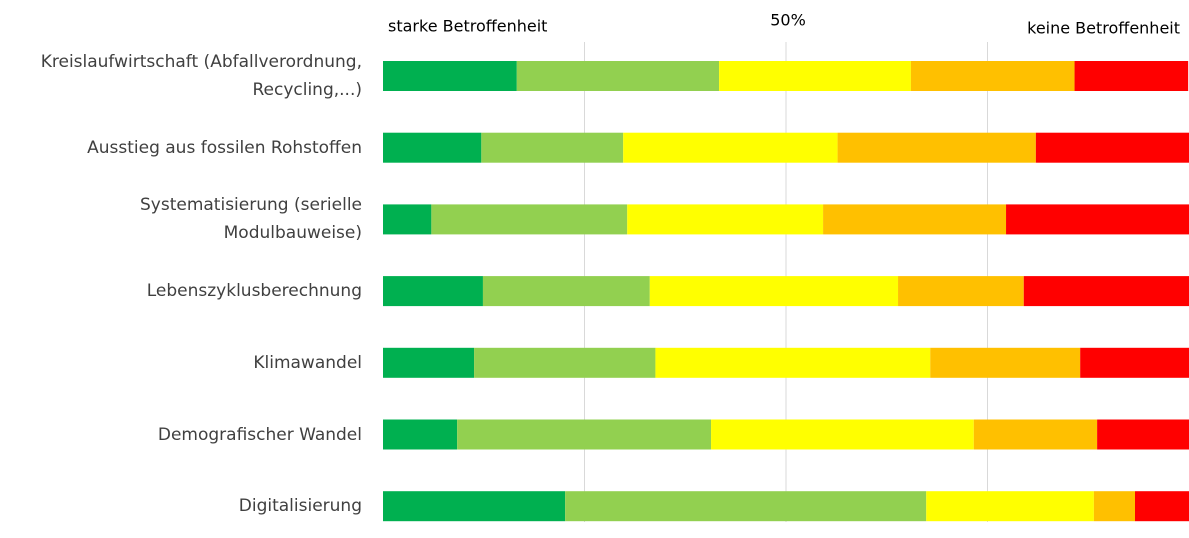  What do you see at coordinates (259, 434) in the screenshot?
I see `category-label: Demografischer Wandel` at bounding box center [259, 434].